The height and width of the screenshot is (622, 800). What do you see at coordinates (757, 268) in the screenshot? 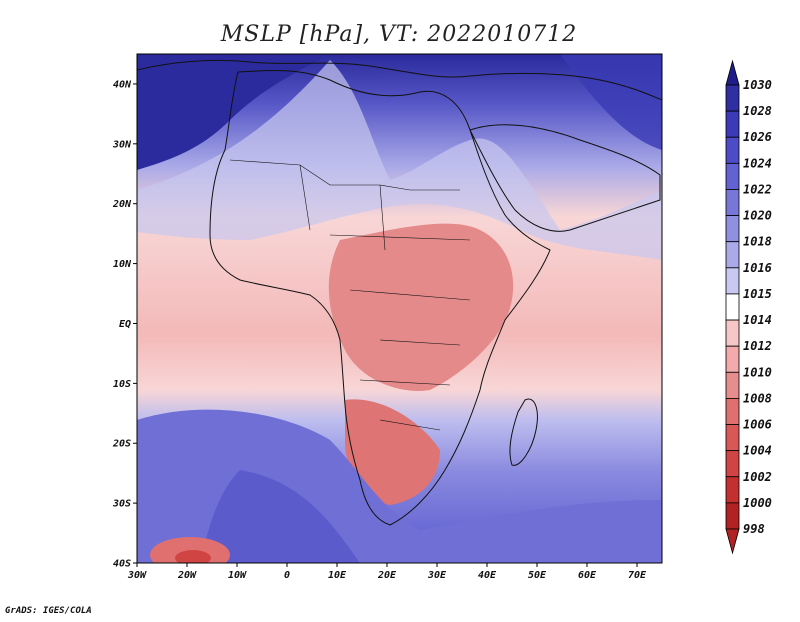
I see `colorbar-label: 1016` at bounding box center [757, 268].